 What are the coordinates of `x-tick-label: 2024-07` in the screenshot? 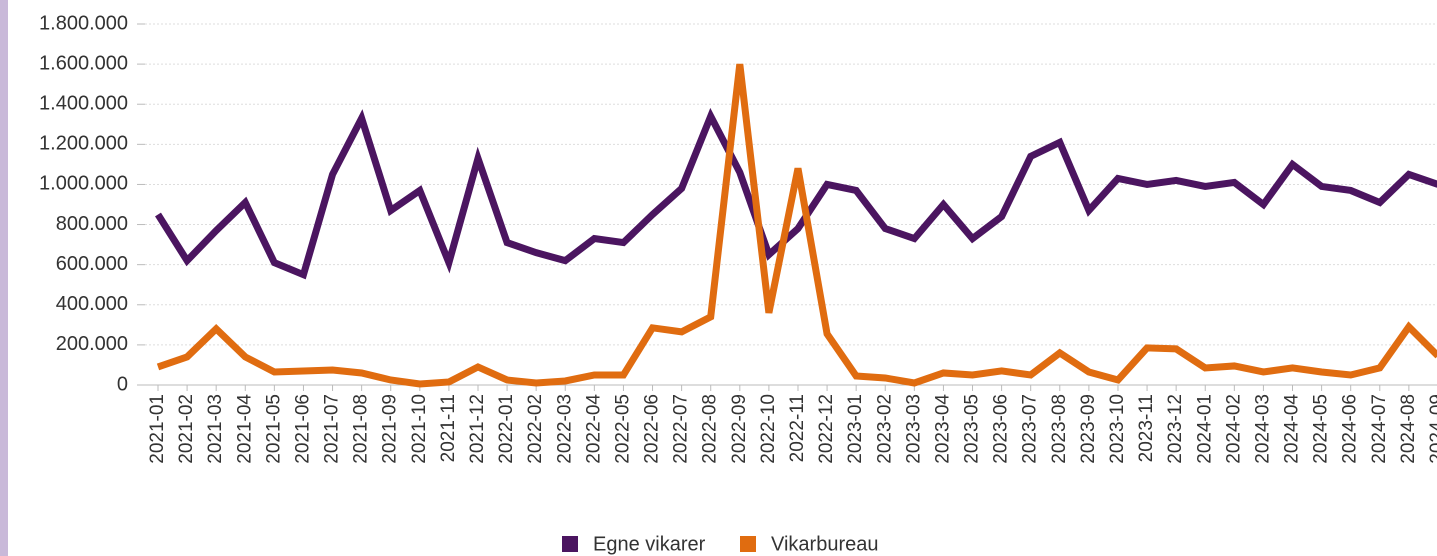 It's located at (1379, 429).